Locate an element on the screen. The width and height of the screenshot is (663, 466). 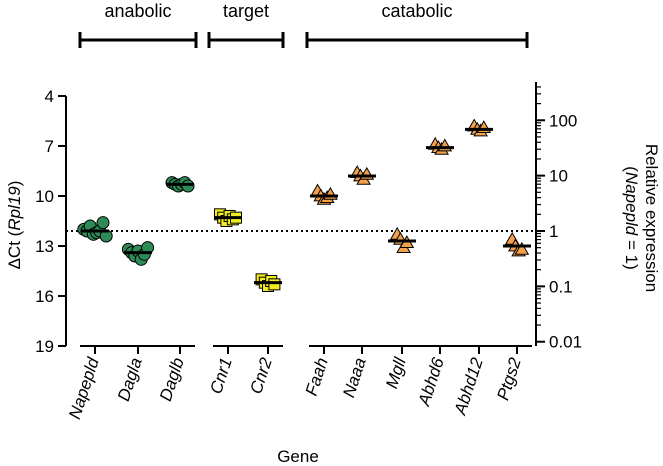
right-axis-tick-label: 10 is located at coordinates (558, 176).